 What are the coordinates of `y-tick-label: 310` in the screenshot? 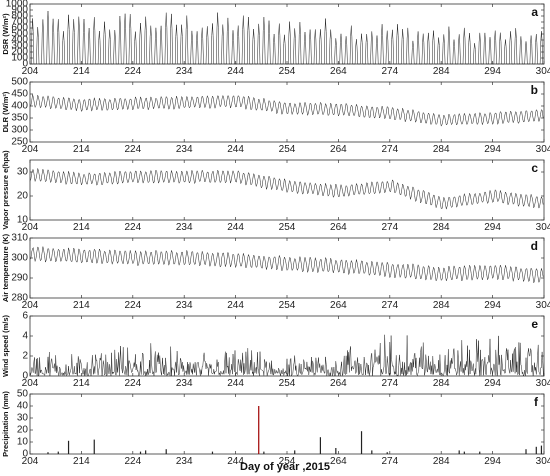 It's located at (19, 238).